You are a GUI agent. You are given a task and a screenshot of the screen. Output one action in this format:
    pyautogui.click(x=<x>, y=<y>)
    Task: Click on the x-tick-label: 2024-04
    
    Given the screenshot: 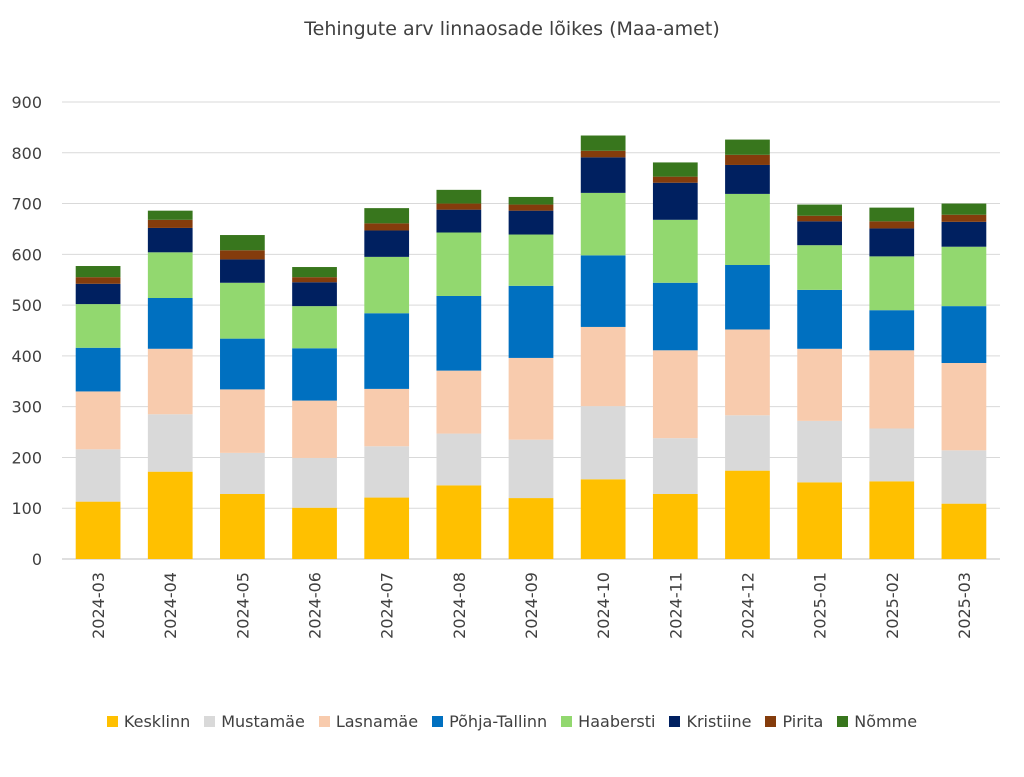 What is the action you would take?
    pyautogui.click(x=170, y=605)
    